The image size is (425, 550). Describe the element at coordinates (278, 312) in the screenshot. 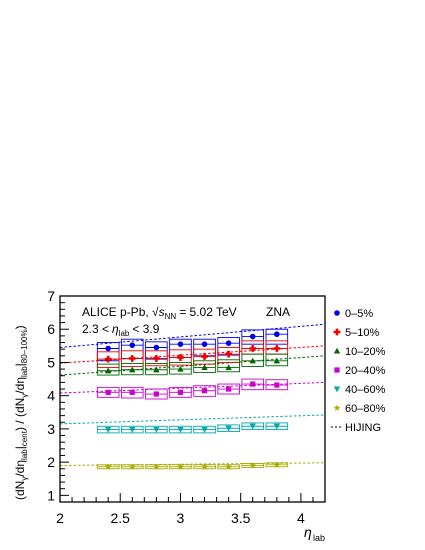

I see `annotation-detector: ZNA` at that location.